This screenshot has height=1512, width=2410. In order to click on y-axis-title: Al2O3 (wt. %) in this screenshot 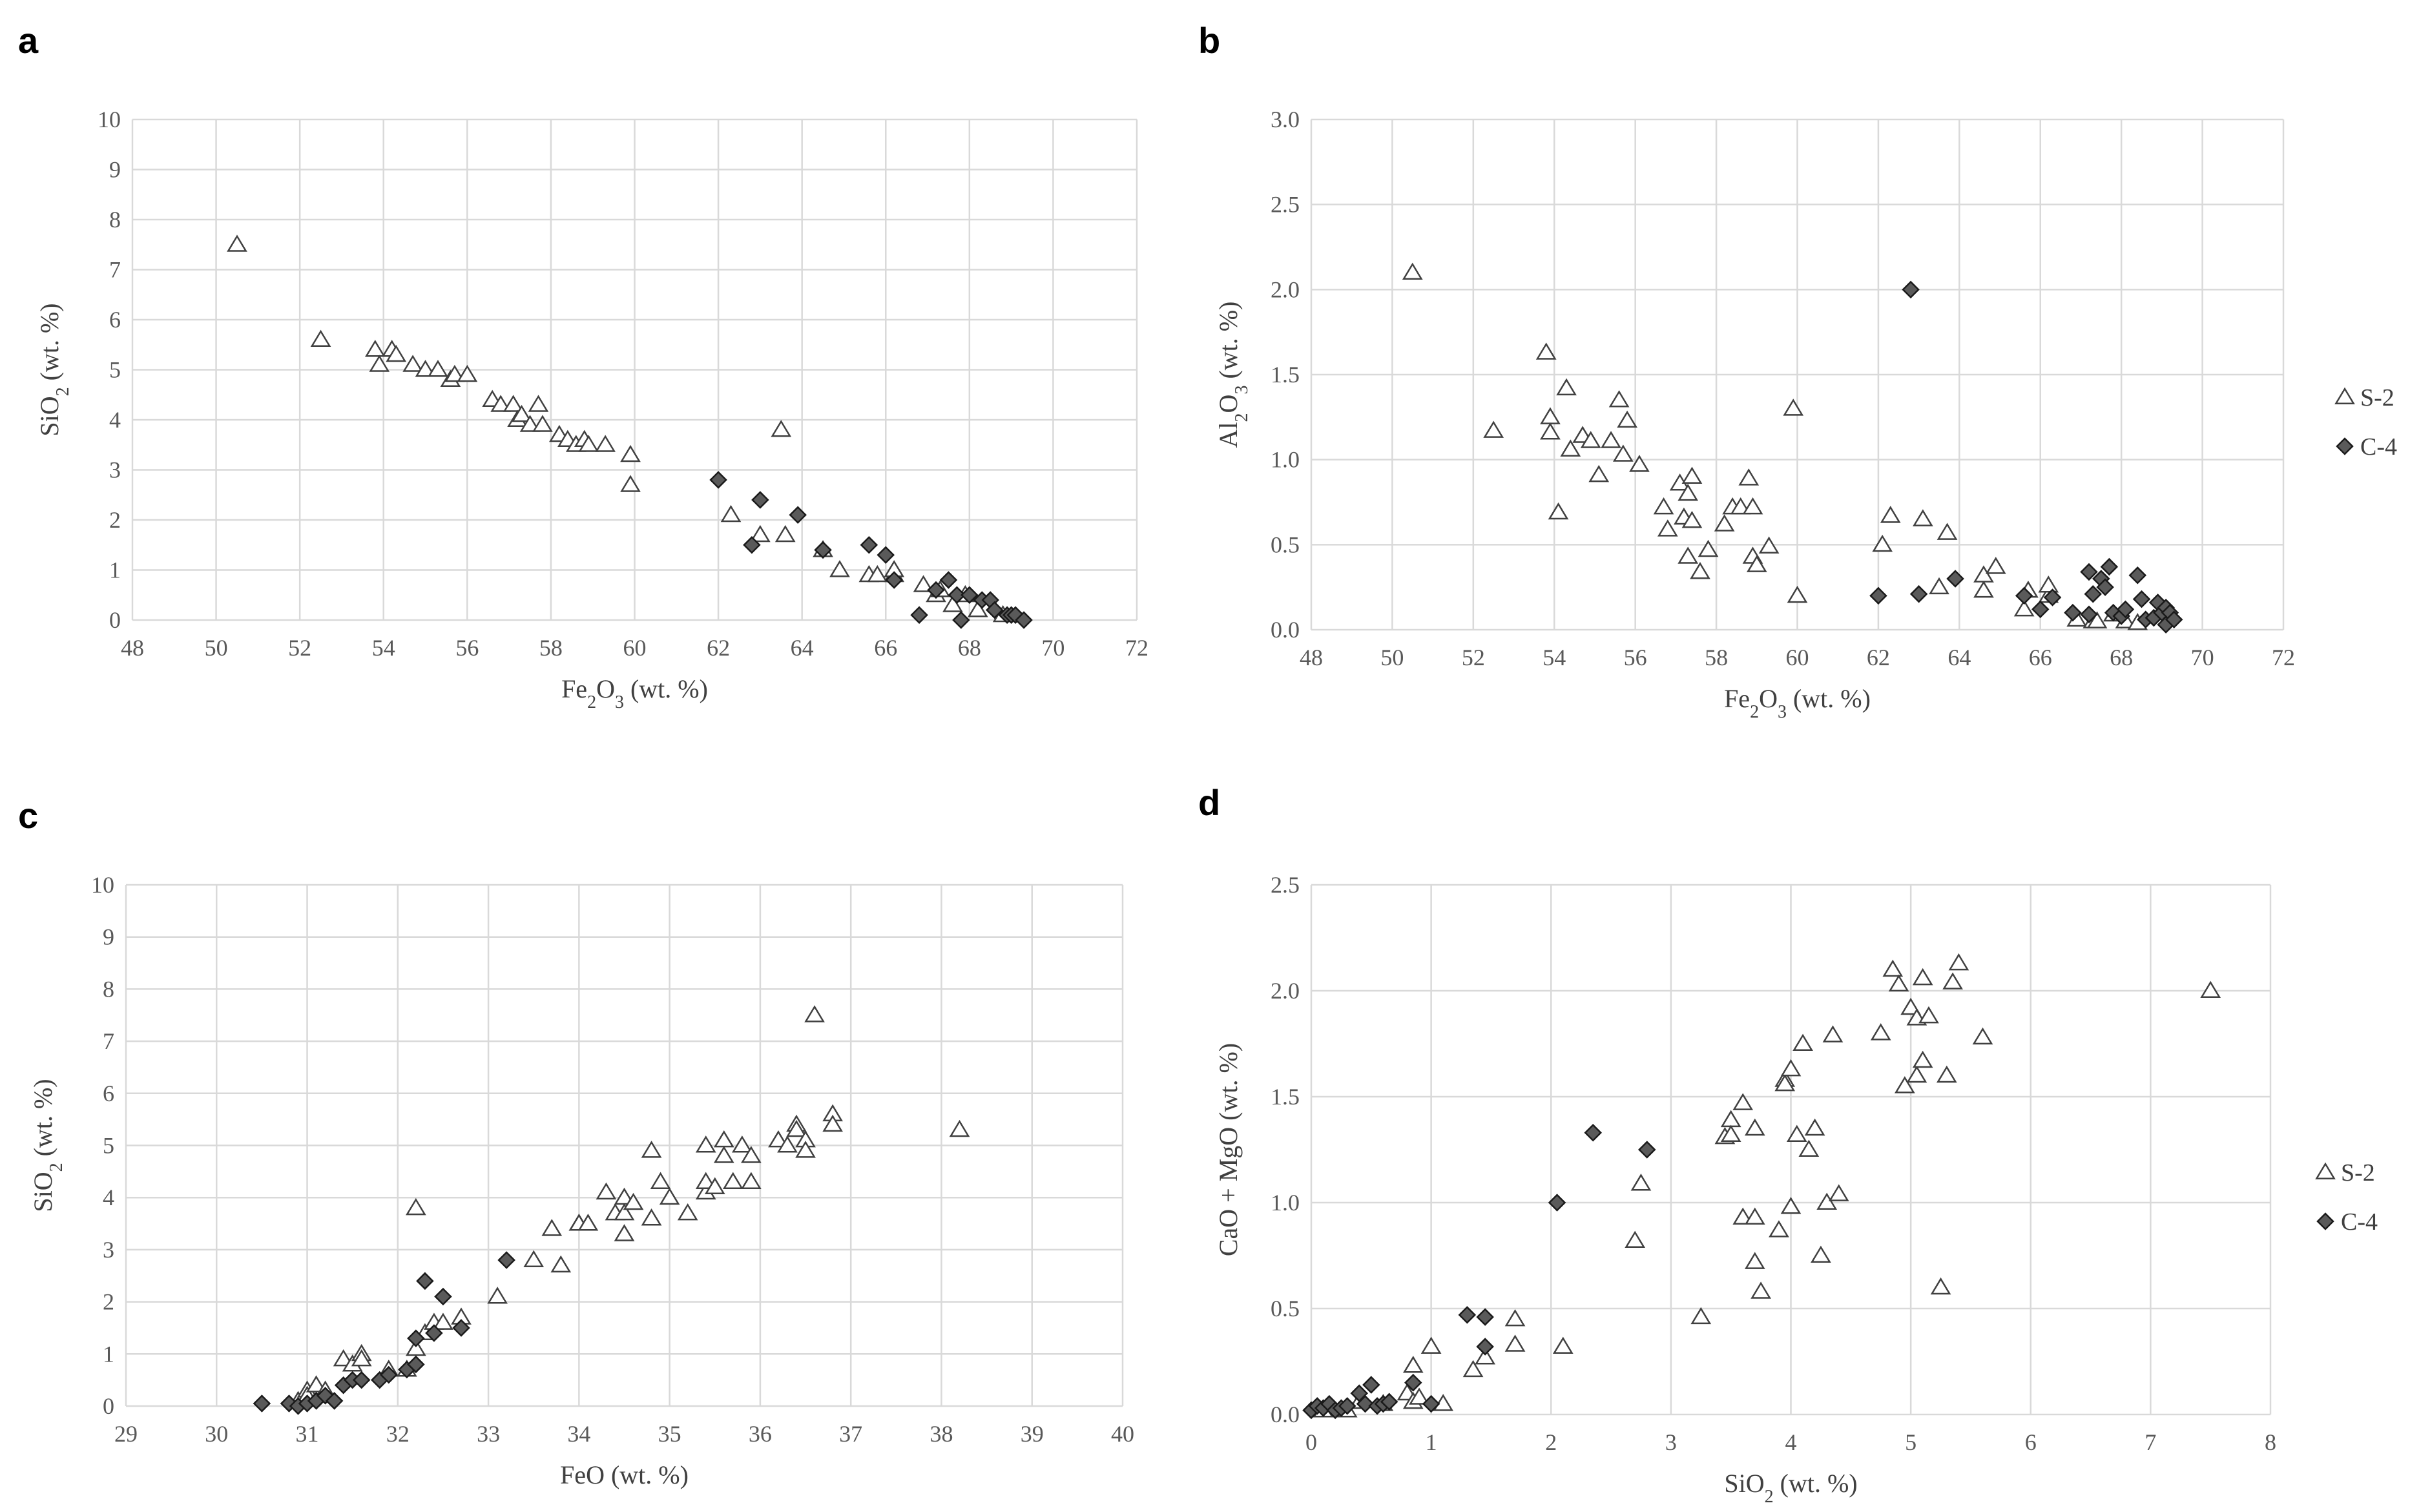, I will do `click(1233, 375)`.